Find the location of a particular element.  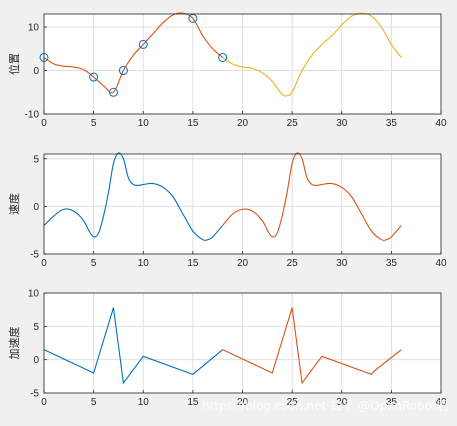

y-axis-label: 速度 is located at coordinates (14, 204).